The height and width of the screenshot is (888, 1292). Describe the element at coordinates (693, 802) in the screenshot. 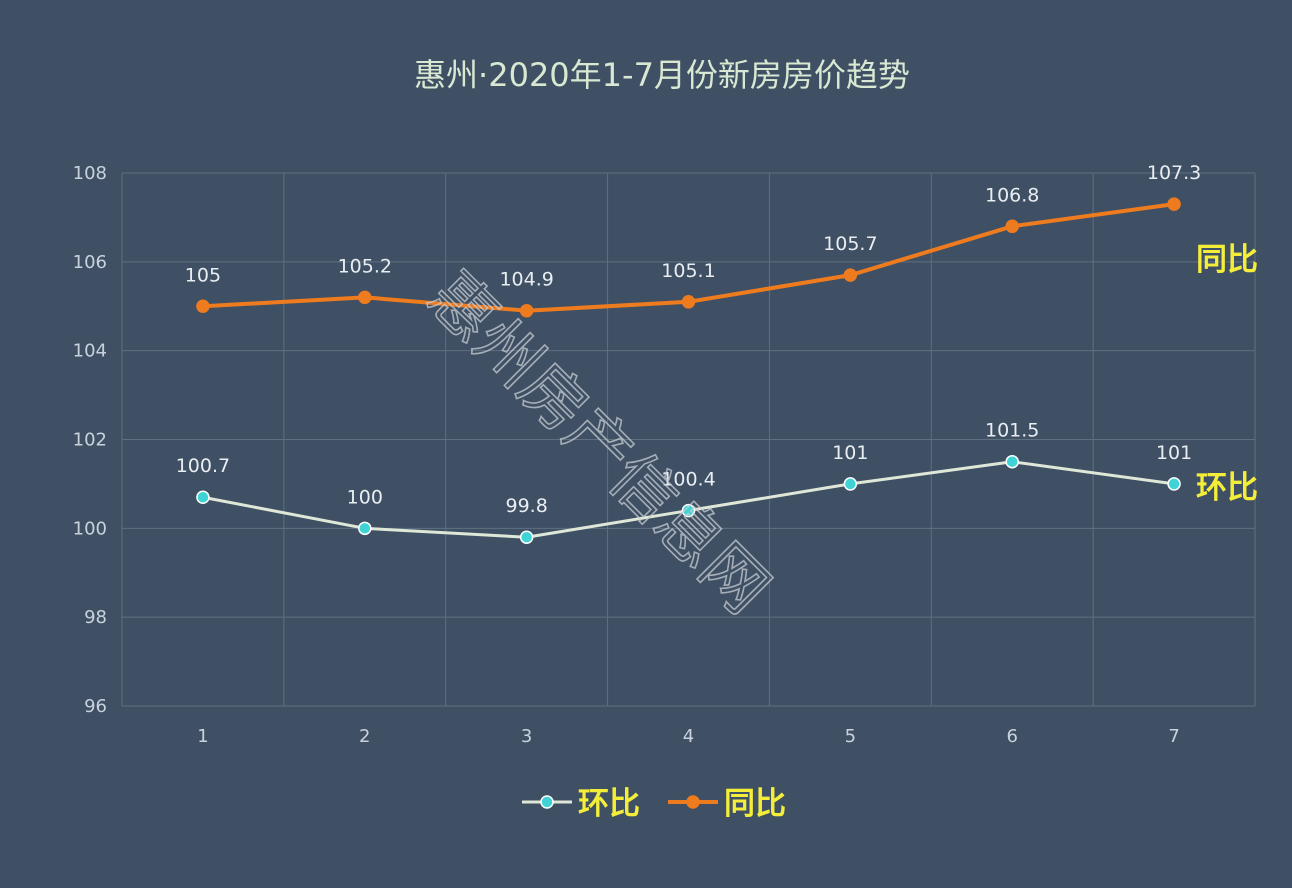

I see `legend-marker-tongbi` at that location.